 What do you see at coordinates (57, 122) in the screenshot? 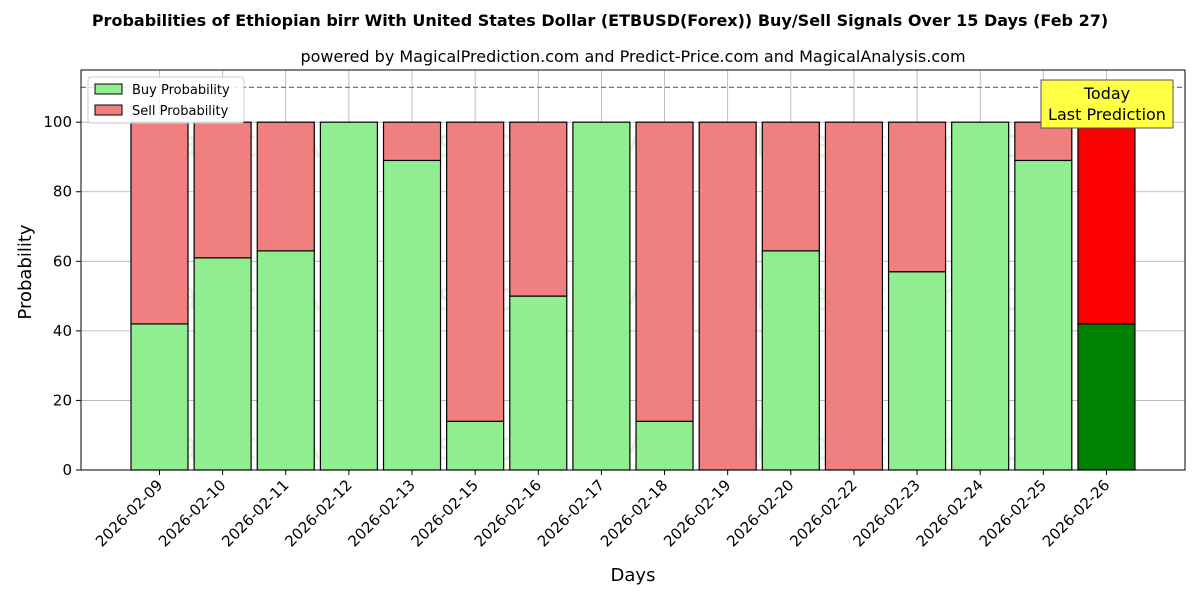
I see `y-tick-label-100: 100` at bounding box center [57, 122].